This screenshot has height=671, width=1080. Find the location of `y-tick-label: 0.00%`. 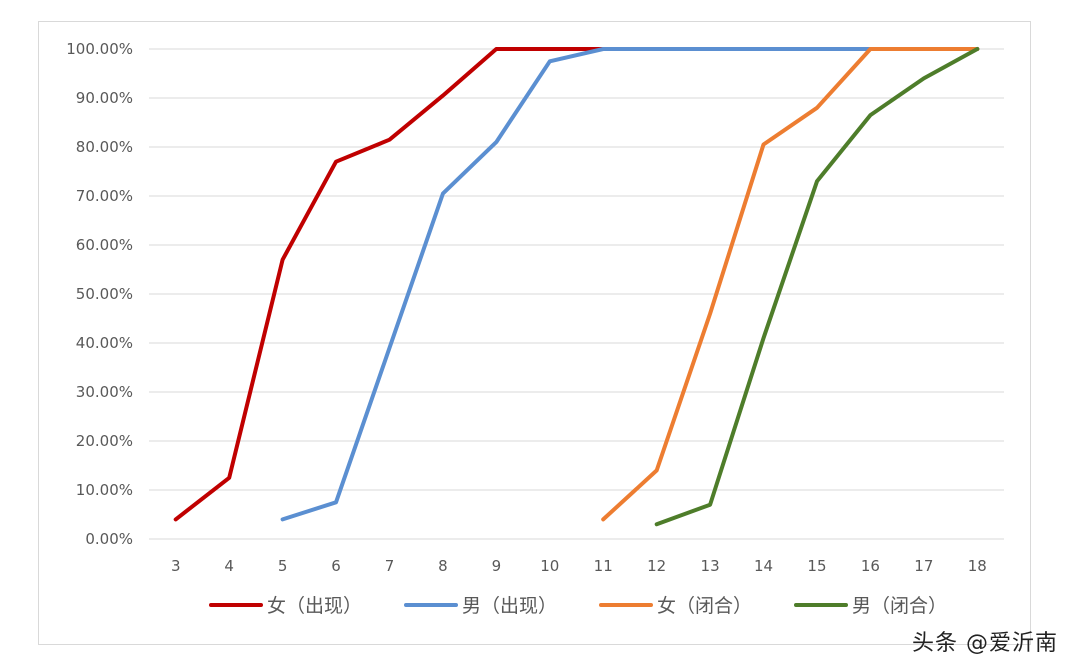

y-tick-label: 0.00% is located at coordinates (109, 539).